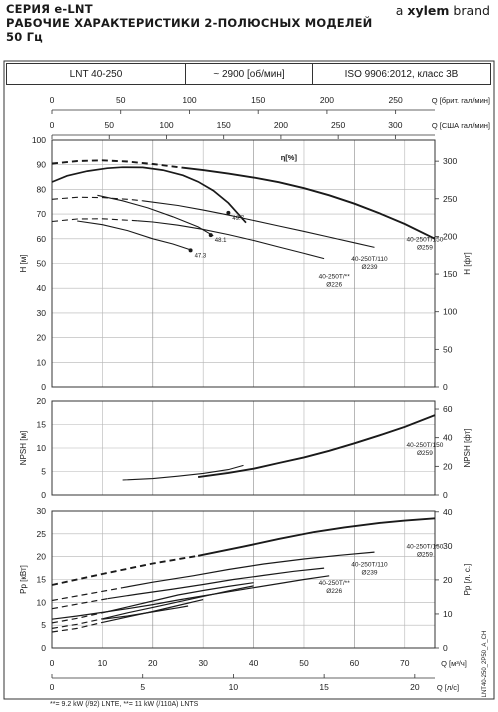  What do you see at coordinates (201, 256) in the screenshot?
I see `efficiency-value-2: 47.3` at bounding box center [201, 256].